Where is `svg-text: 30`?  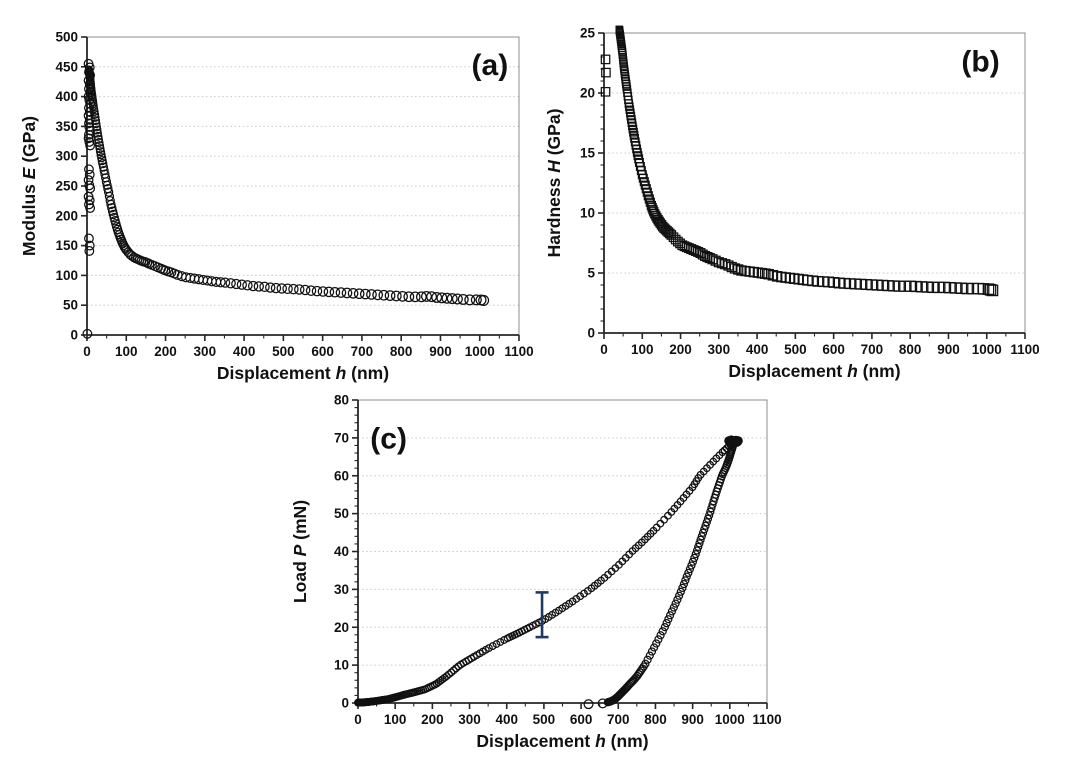 svg-text: 30 is located at coordinates (341, 589).